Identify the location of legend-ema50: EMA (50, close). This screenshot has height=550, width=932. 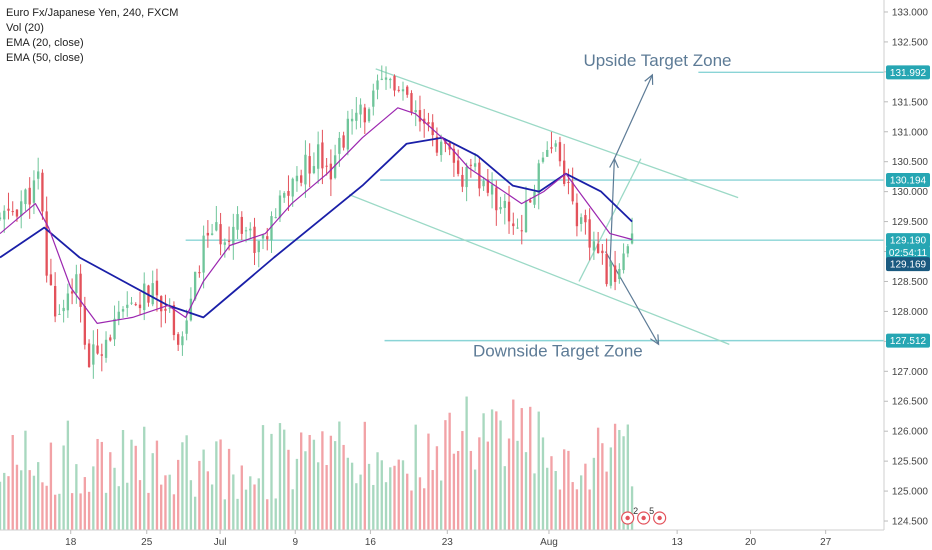
(45, 58).